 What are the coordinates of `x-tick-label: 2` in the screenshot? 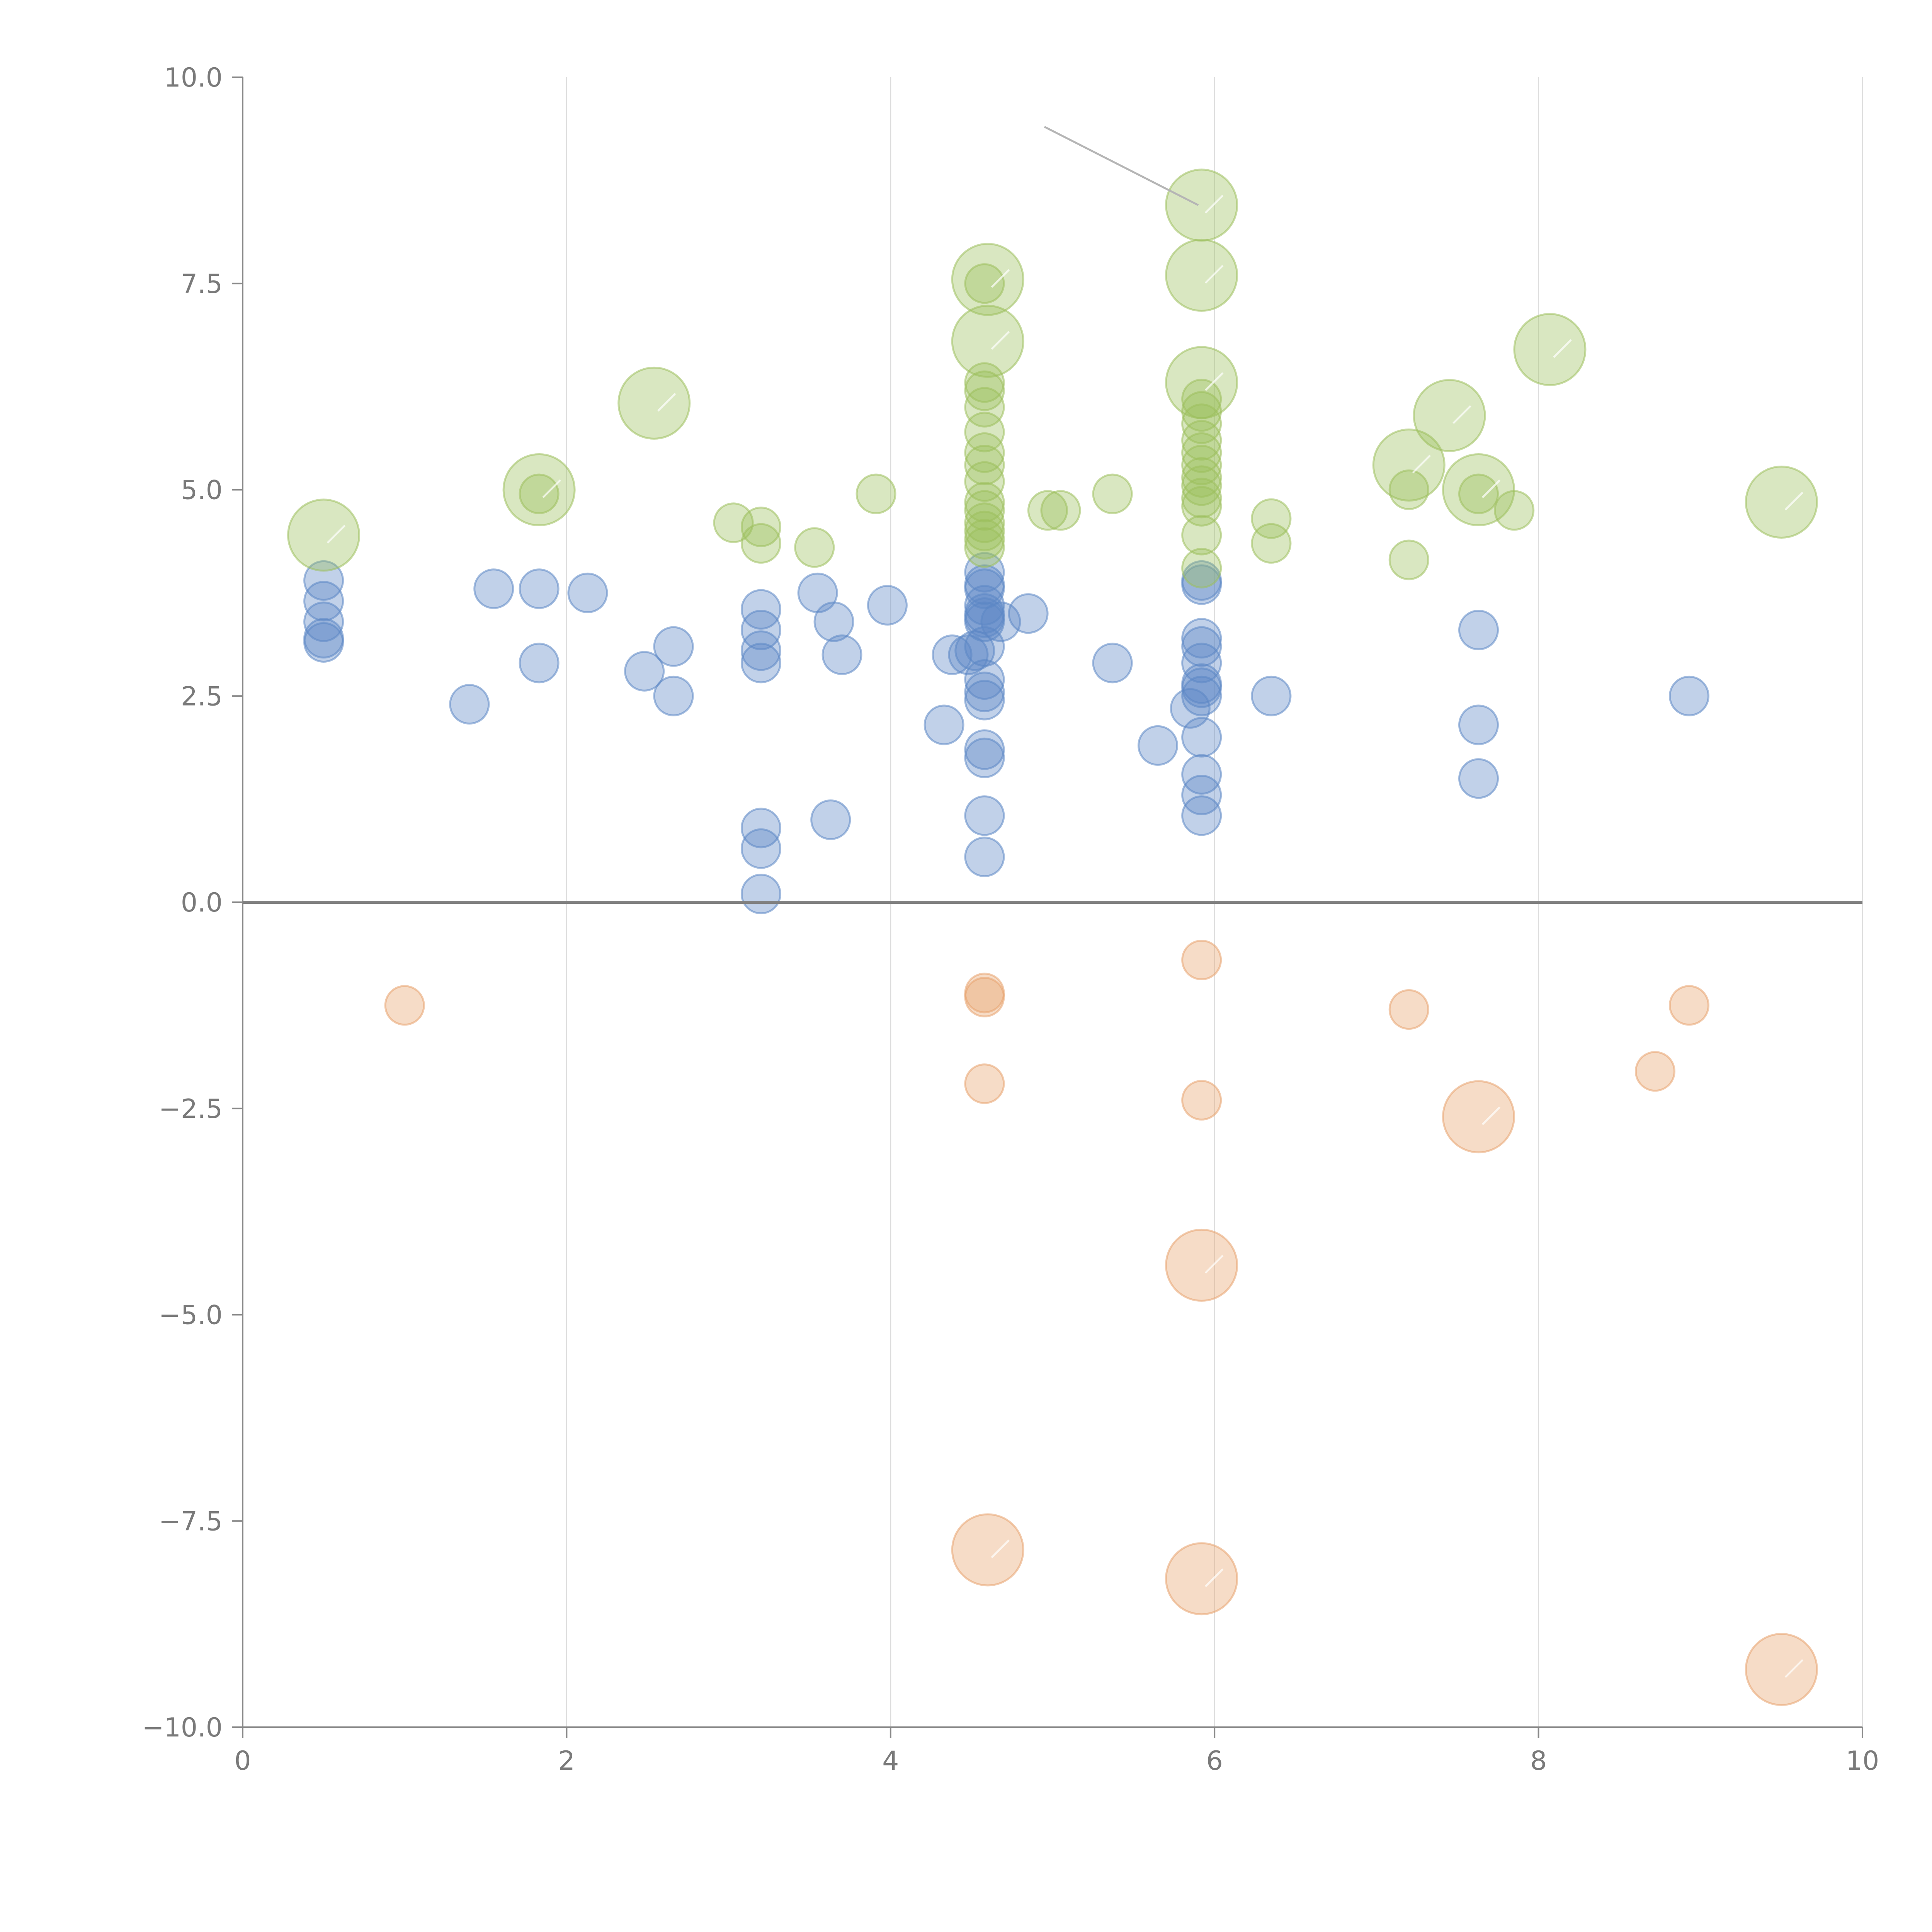 It's located at (567, 1761).